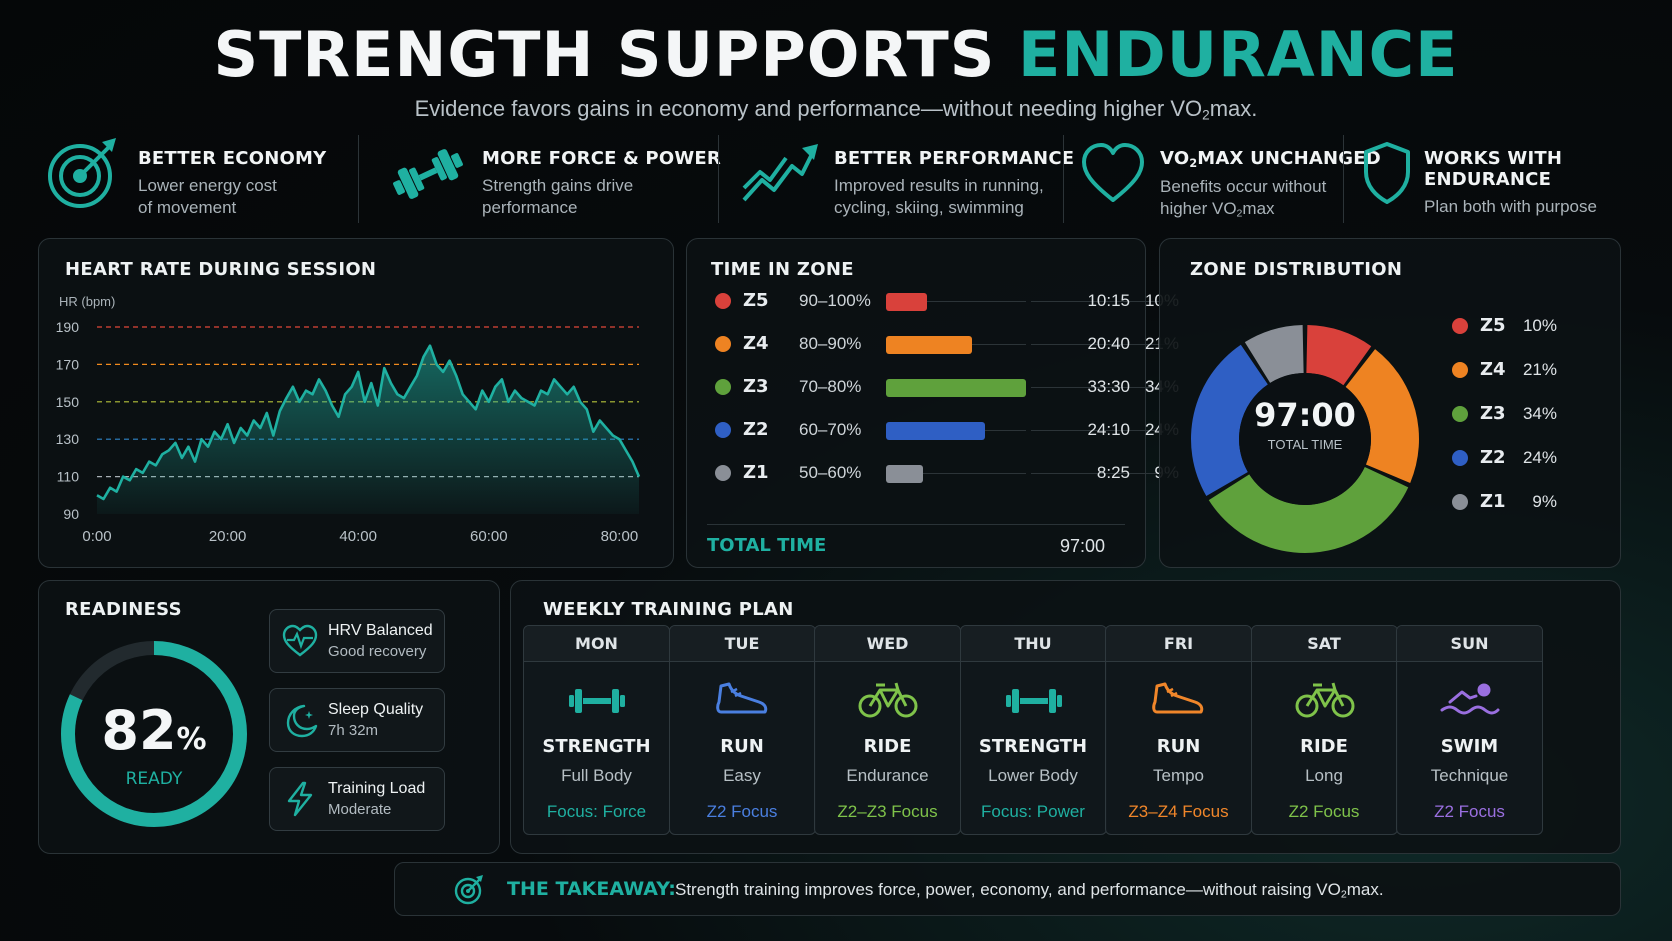 Image resolution: width=1672 pixels, height=941 pixels. I want to click on legend-zone: Z3, so click(1493, 413).